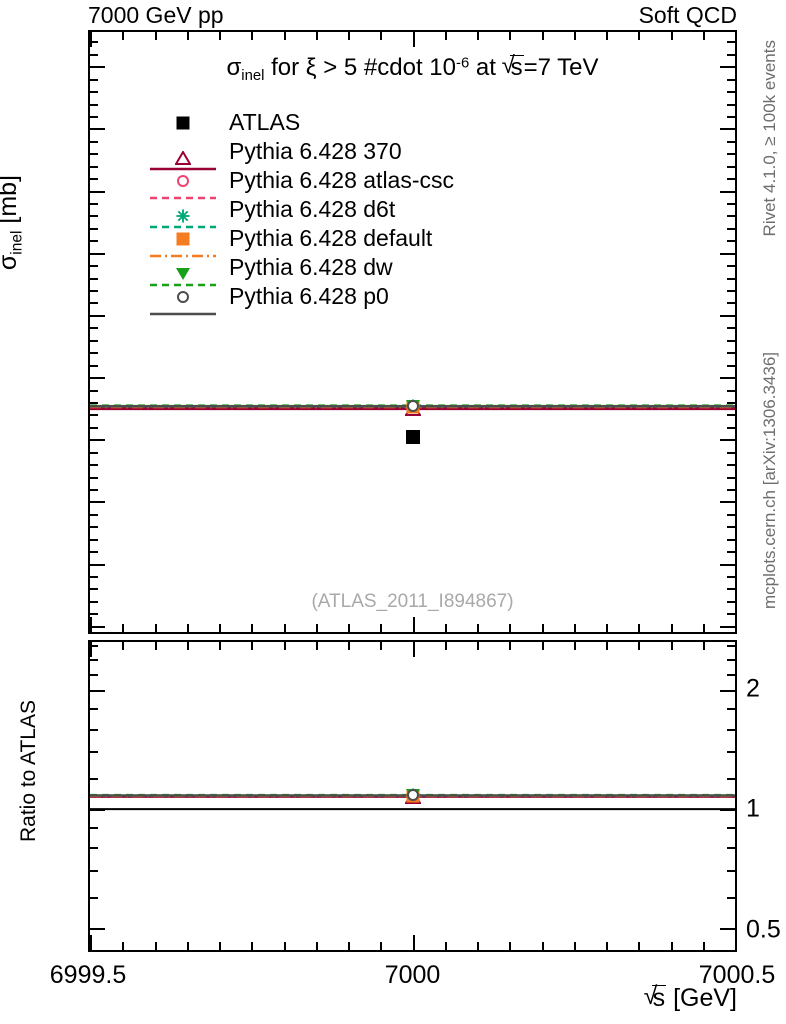 This screenshot has width=786, height=1024. Describe the element at coordinates (311, 67) in the screenshot. I see `title-xi: ξ` at that location.